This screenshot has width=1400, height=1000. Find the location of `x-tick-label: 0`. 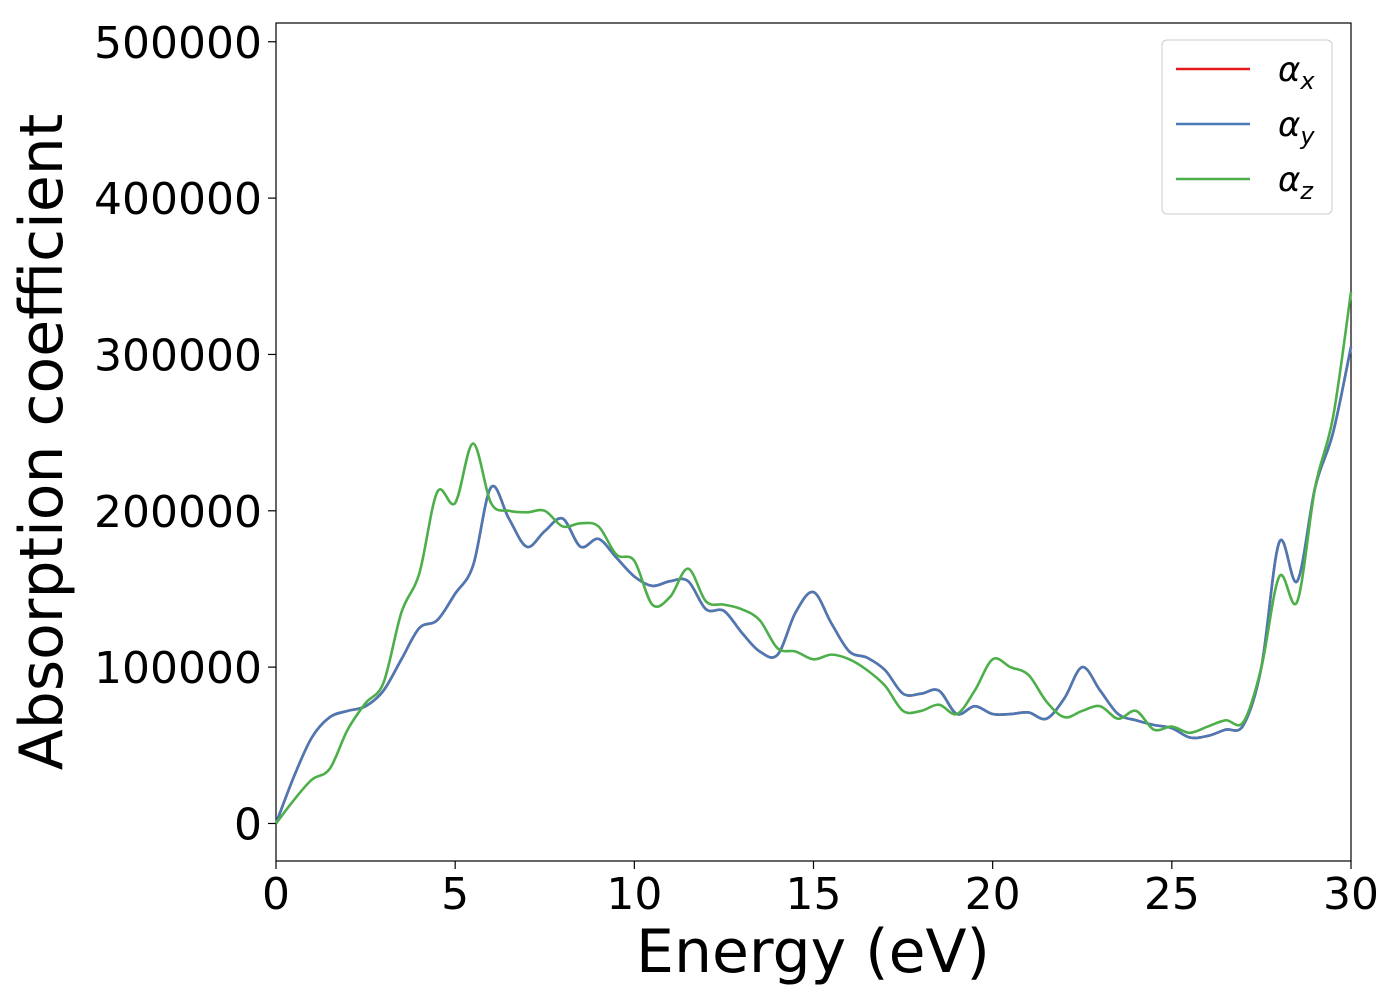

x-tick-label: 0 is located at coordinates (276, 894).